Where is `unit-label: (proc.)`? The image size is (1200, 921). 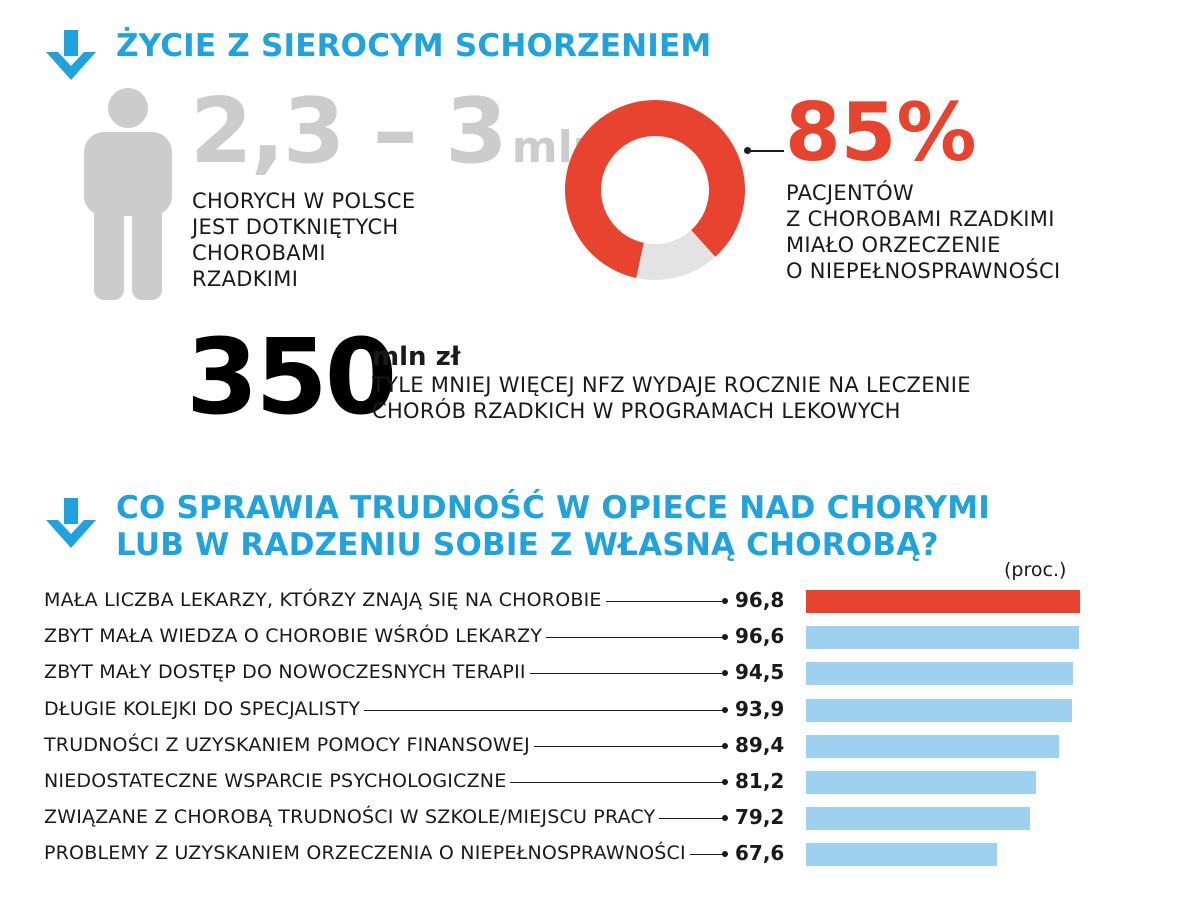
unit-label: (proc.) is located at coordinates (1035, 570).